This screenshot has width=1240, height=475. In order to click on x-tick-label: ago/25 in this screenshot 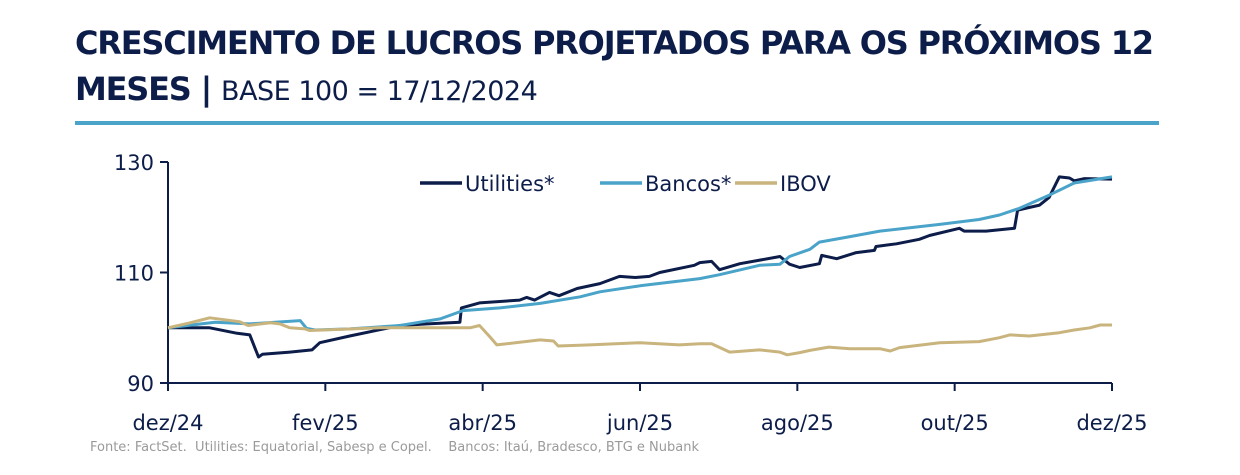, I will do `click(797, 423)`.